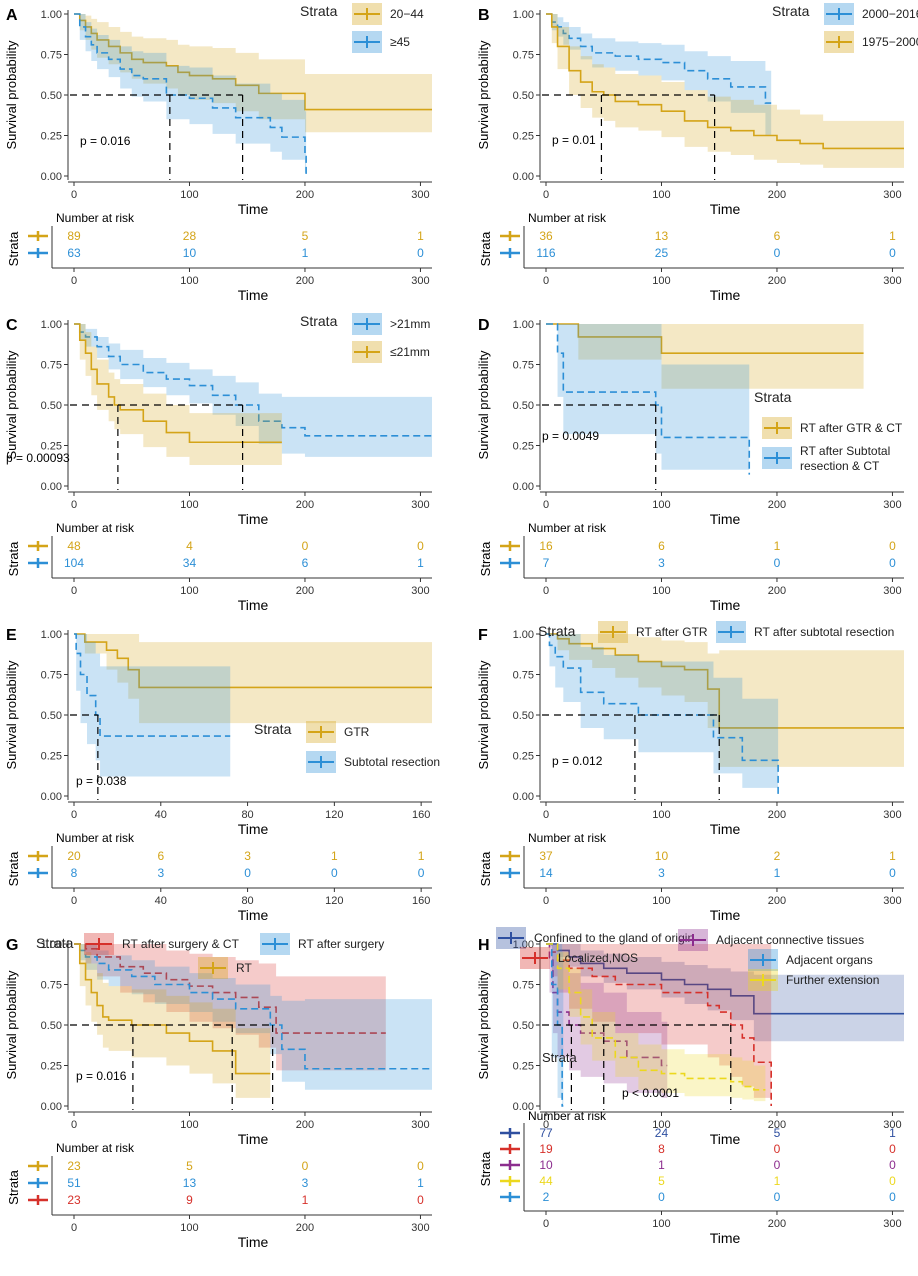  I want to click on p-value: p = 0.016, so click(101, 1076).